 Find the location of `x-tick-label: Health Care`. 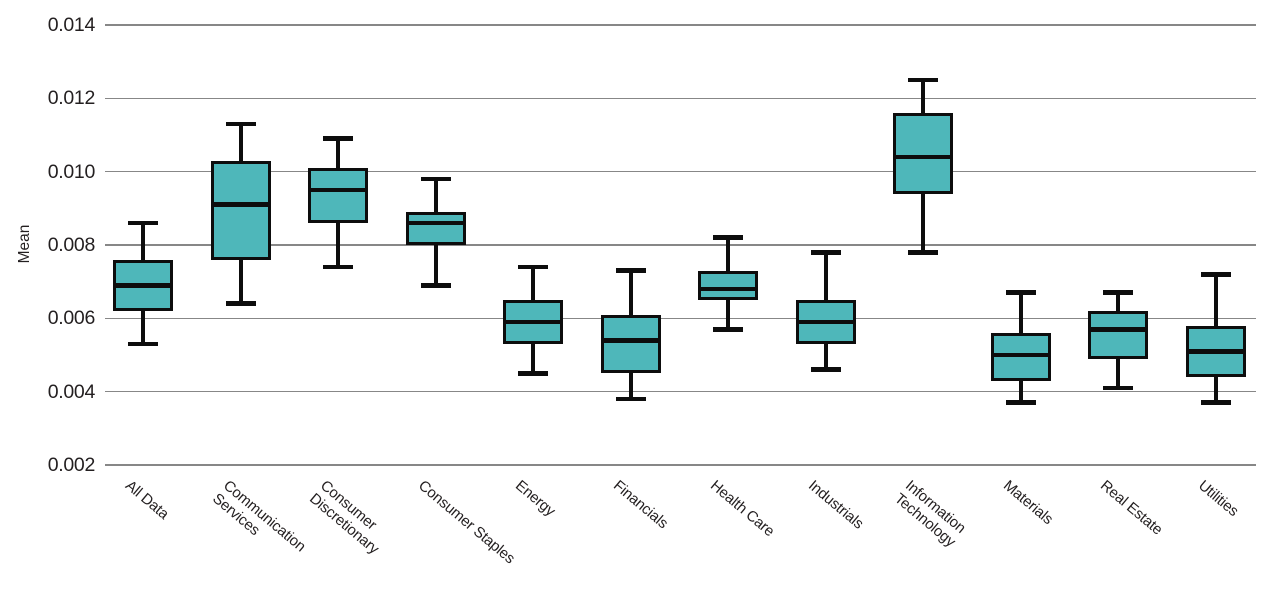

x-tick-label: Health Care is located at coordinates (742, 509).